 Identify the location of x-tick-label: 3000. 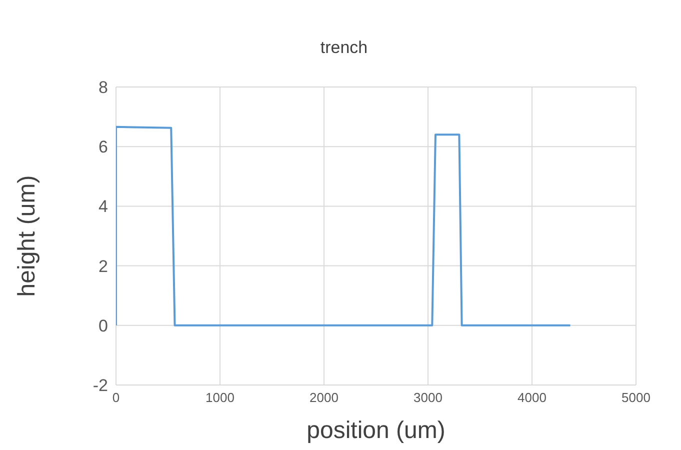
(428, 398).